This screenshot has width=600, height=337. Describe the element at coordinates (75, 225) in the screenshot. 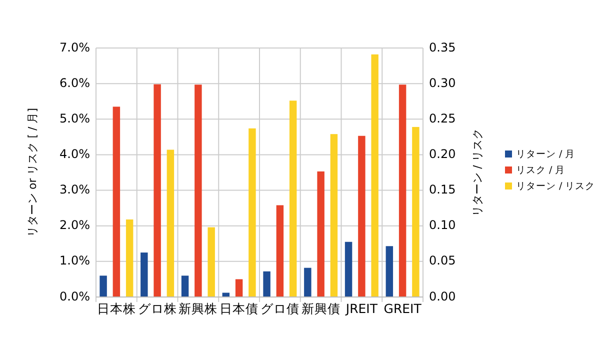

I see `y-tick-label: 2.0%` at that location.